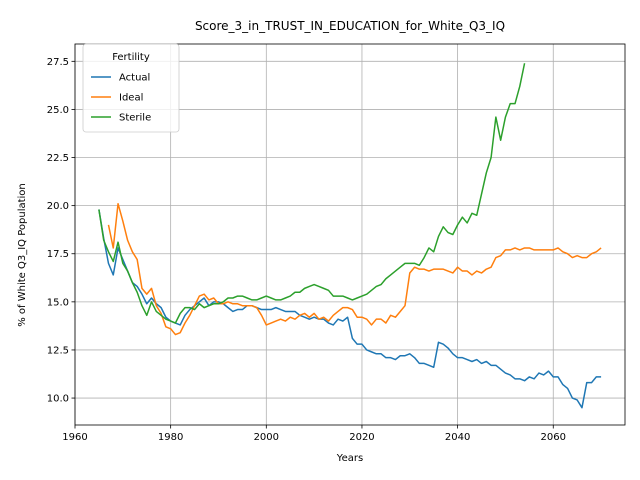 The height and width of the screenshot is (480, 640). I want to click on y-tick-label: 22.5, so click(58, 158).